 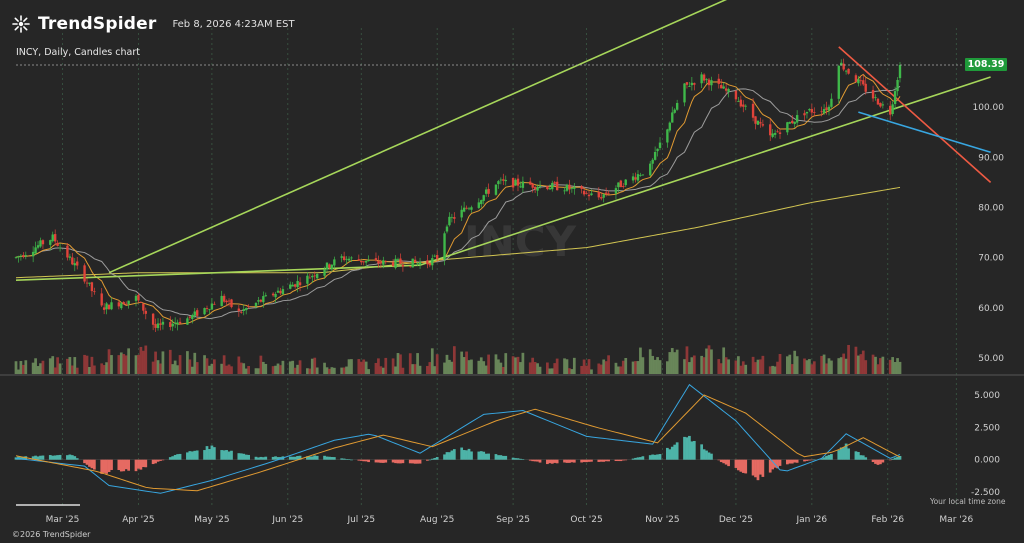 What do you see at coordinates (887, 520) in the screenshot?
I see `x-tick-label: Feb '26` at bounding box center [887, 520].